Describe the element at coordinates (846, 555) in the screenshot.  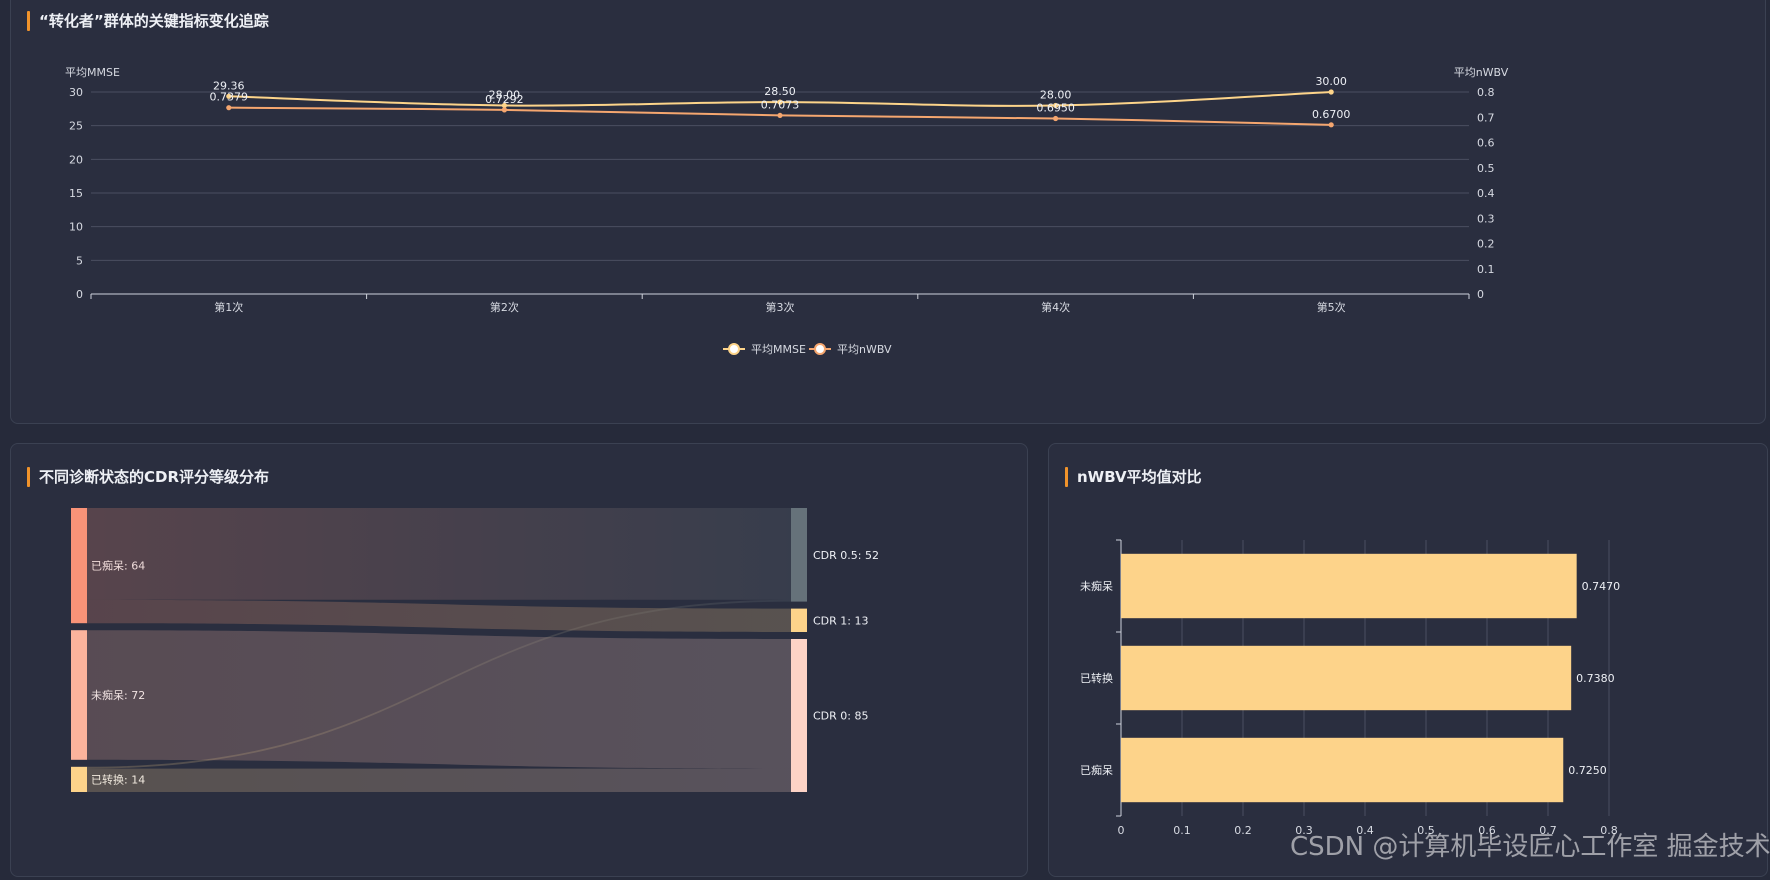
I see `sankey-target-label: CDR 0.5: 52` at that location.